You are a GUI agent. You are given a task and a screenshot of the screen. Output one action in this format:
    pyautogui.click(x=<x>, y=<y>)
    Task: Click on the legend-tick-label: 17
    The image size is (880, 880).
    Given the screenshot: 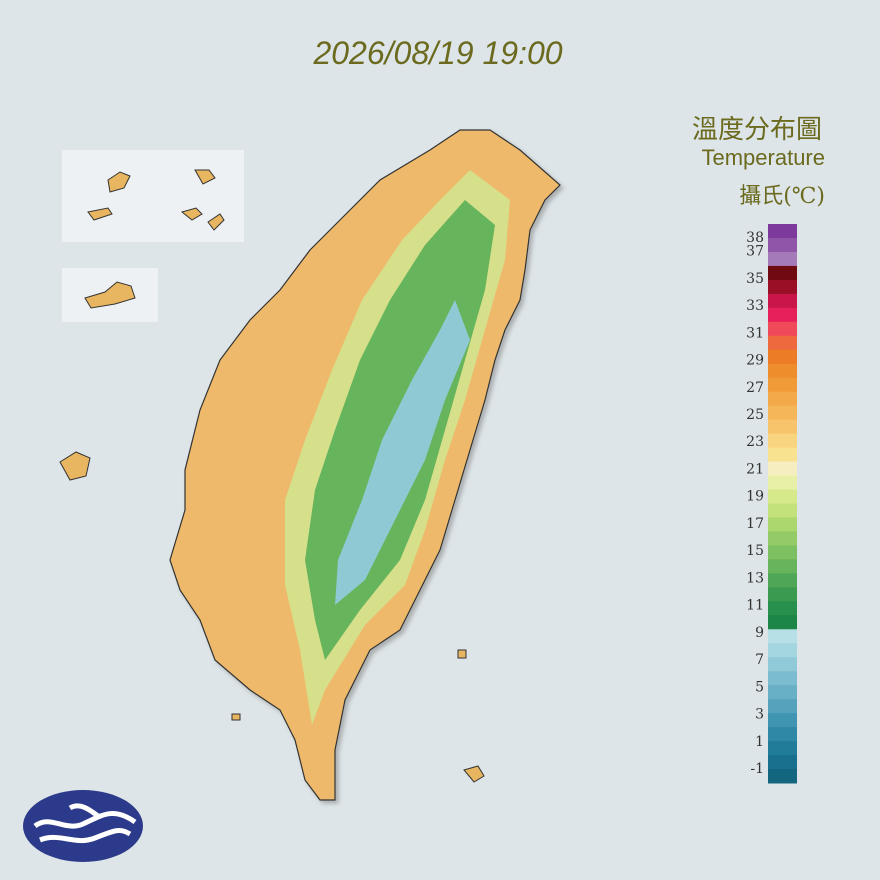 What is the action you would take?
    pyautogui.click(x=755, y=524)
    